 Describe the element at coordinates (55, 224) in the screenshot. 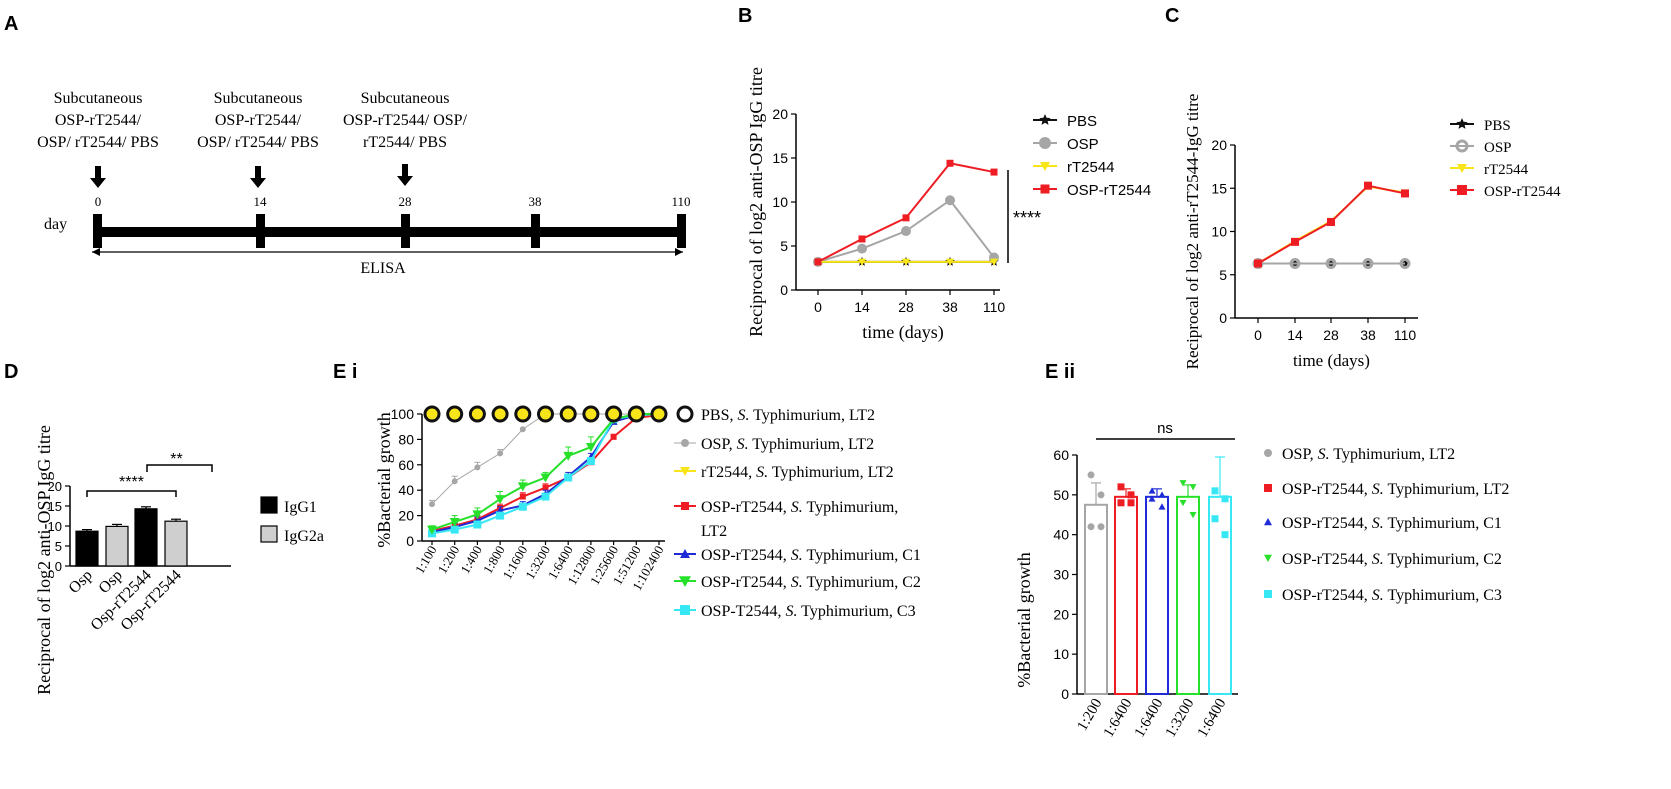

I see `day-label: day` at that location.